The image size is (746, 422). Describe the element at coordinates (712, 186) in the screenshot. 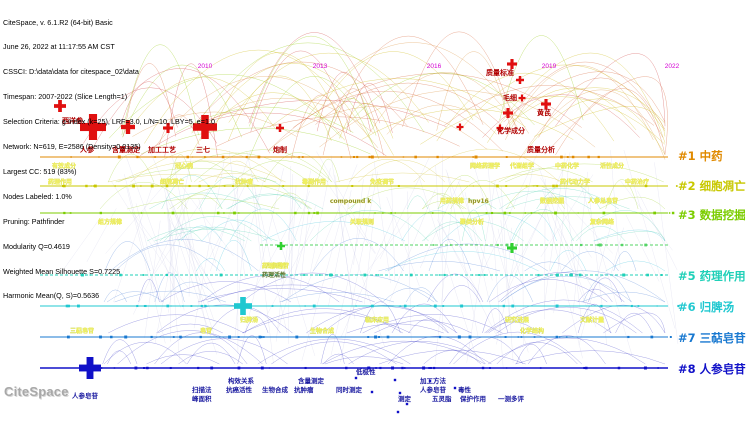

I see `cluster-label-2: #2 细胞凋亡` at that location.